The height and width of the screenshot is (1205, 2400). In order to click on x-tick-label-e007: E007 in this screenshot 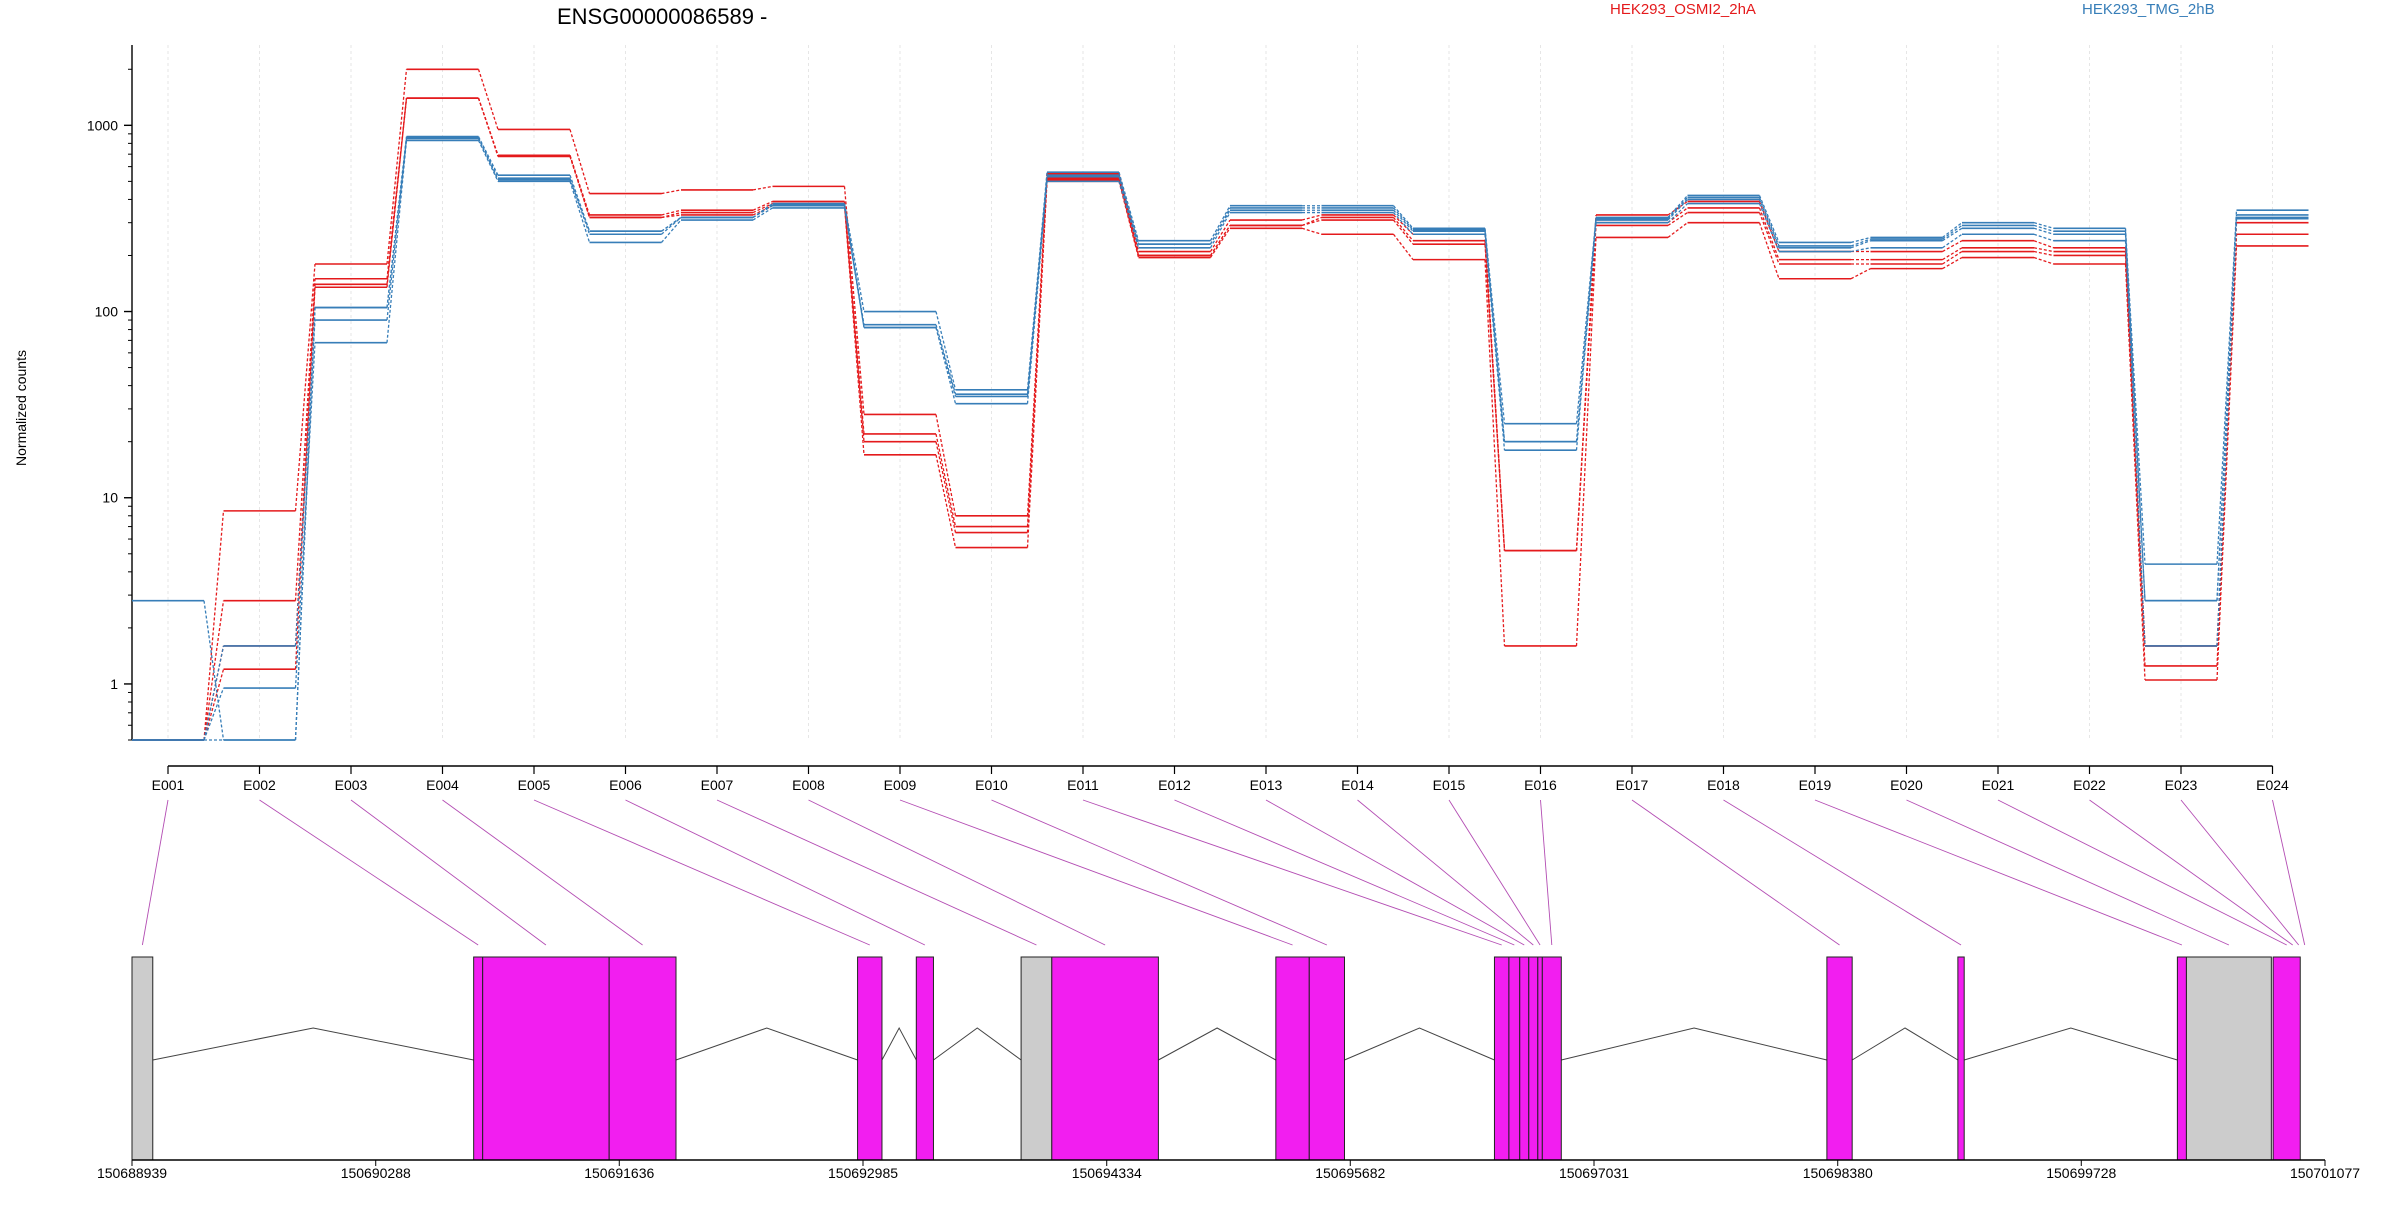, I will do `click(717, 785)`.